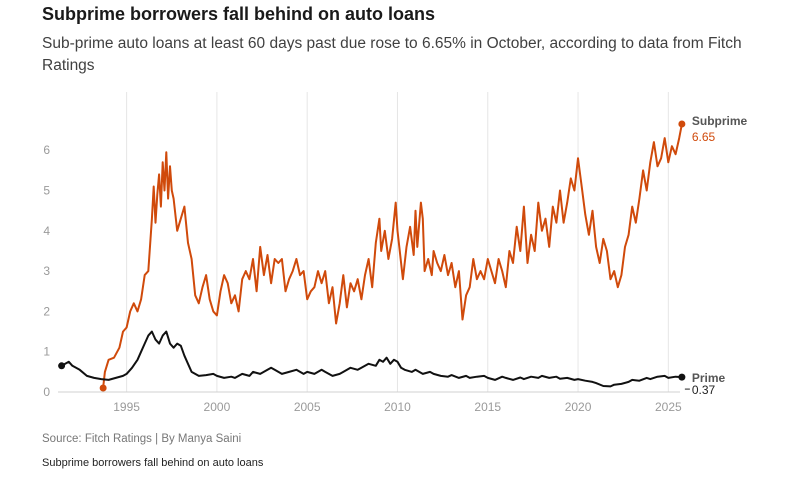 Image resolution: width=794 pixels, height=481 pixels. What do you see at coordinates (46, 231) in the screenshot?
I see `y-tick-label-4: 4` at bounding box center [46, 231].